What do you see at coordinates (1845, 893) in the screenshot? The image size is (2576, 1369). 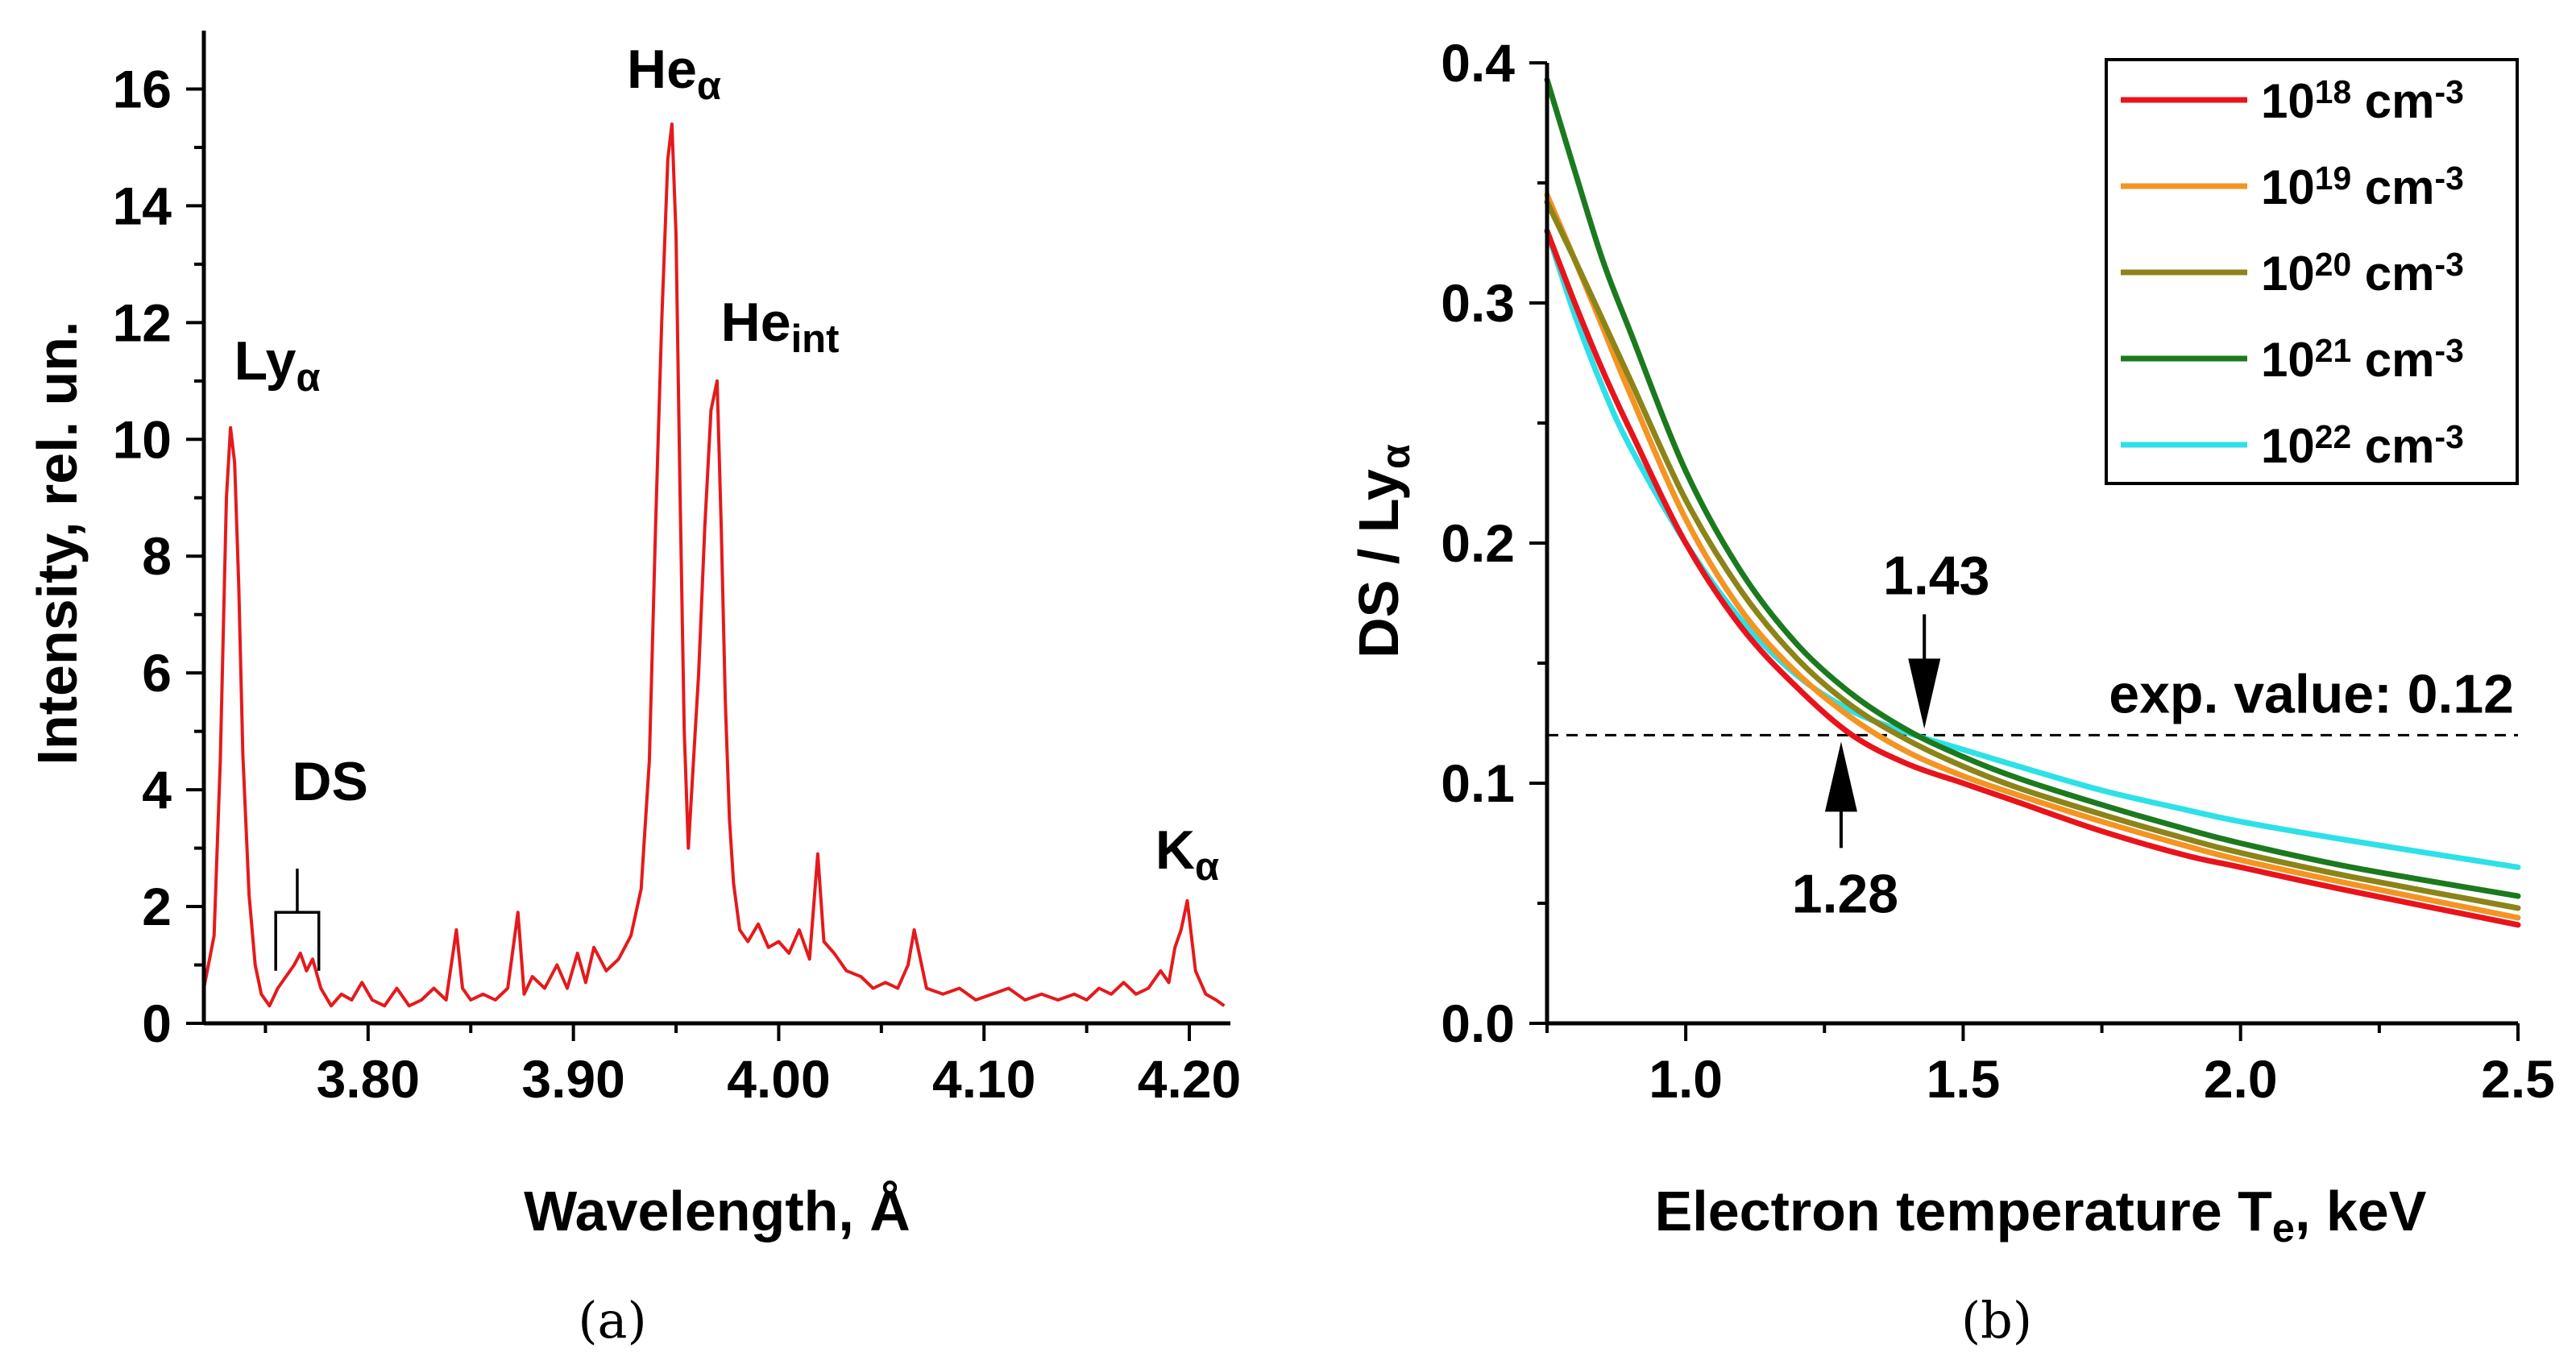 I see `marker-label-1.28: 1.28` at bounding box center [1845, 893].